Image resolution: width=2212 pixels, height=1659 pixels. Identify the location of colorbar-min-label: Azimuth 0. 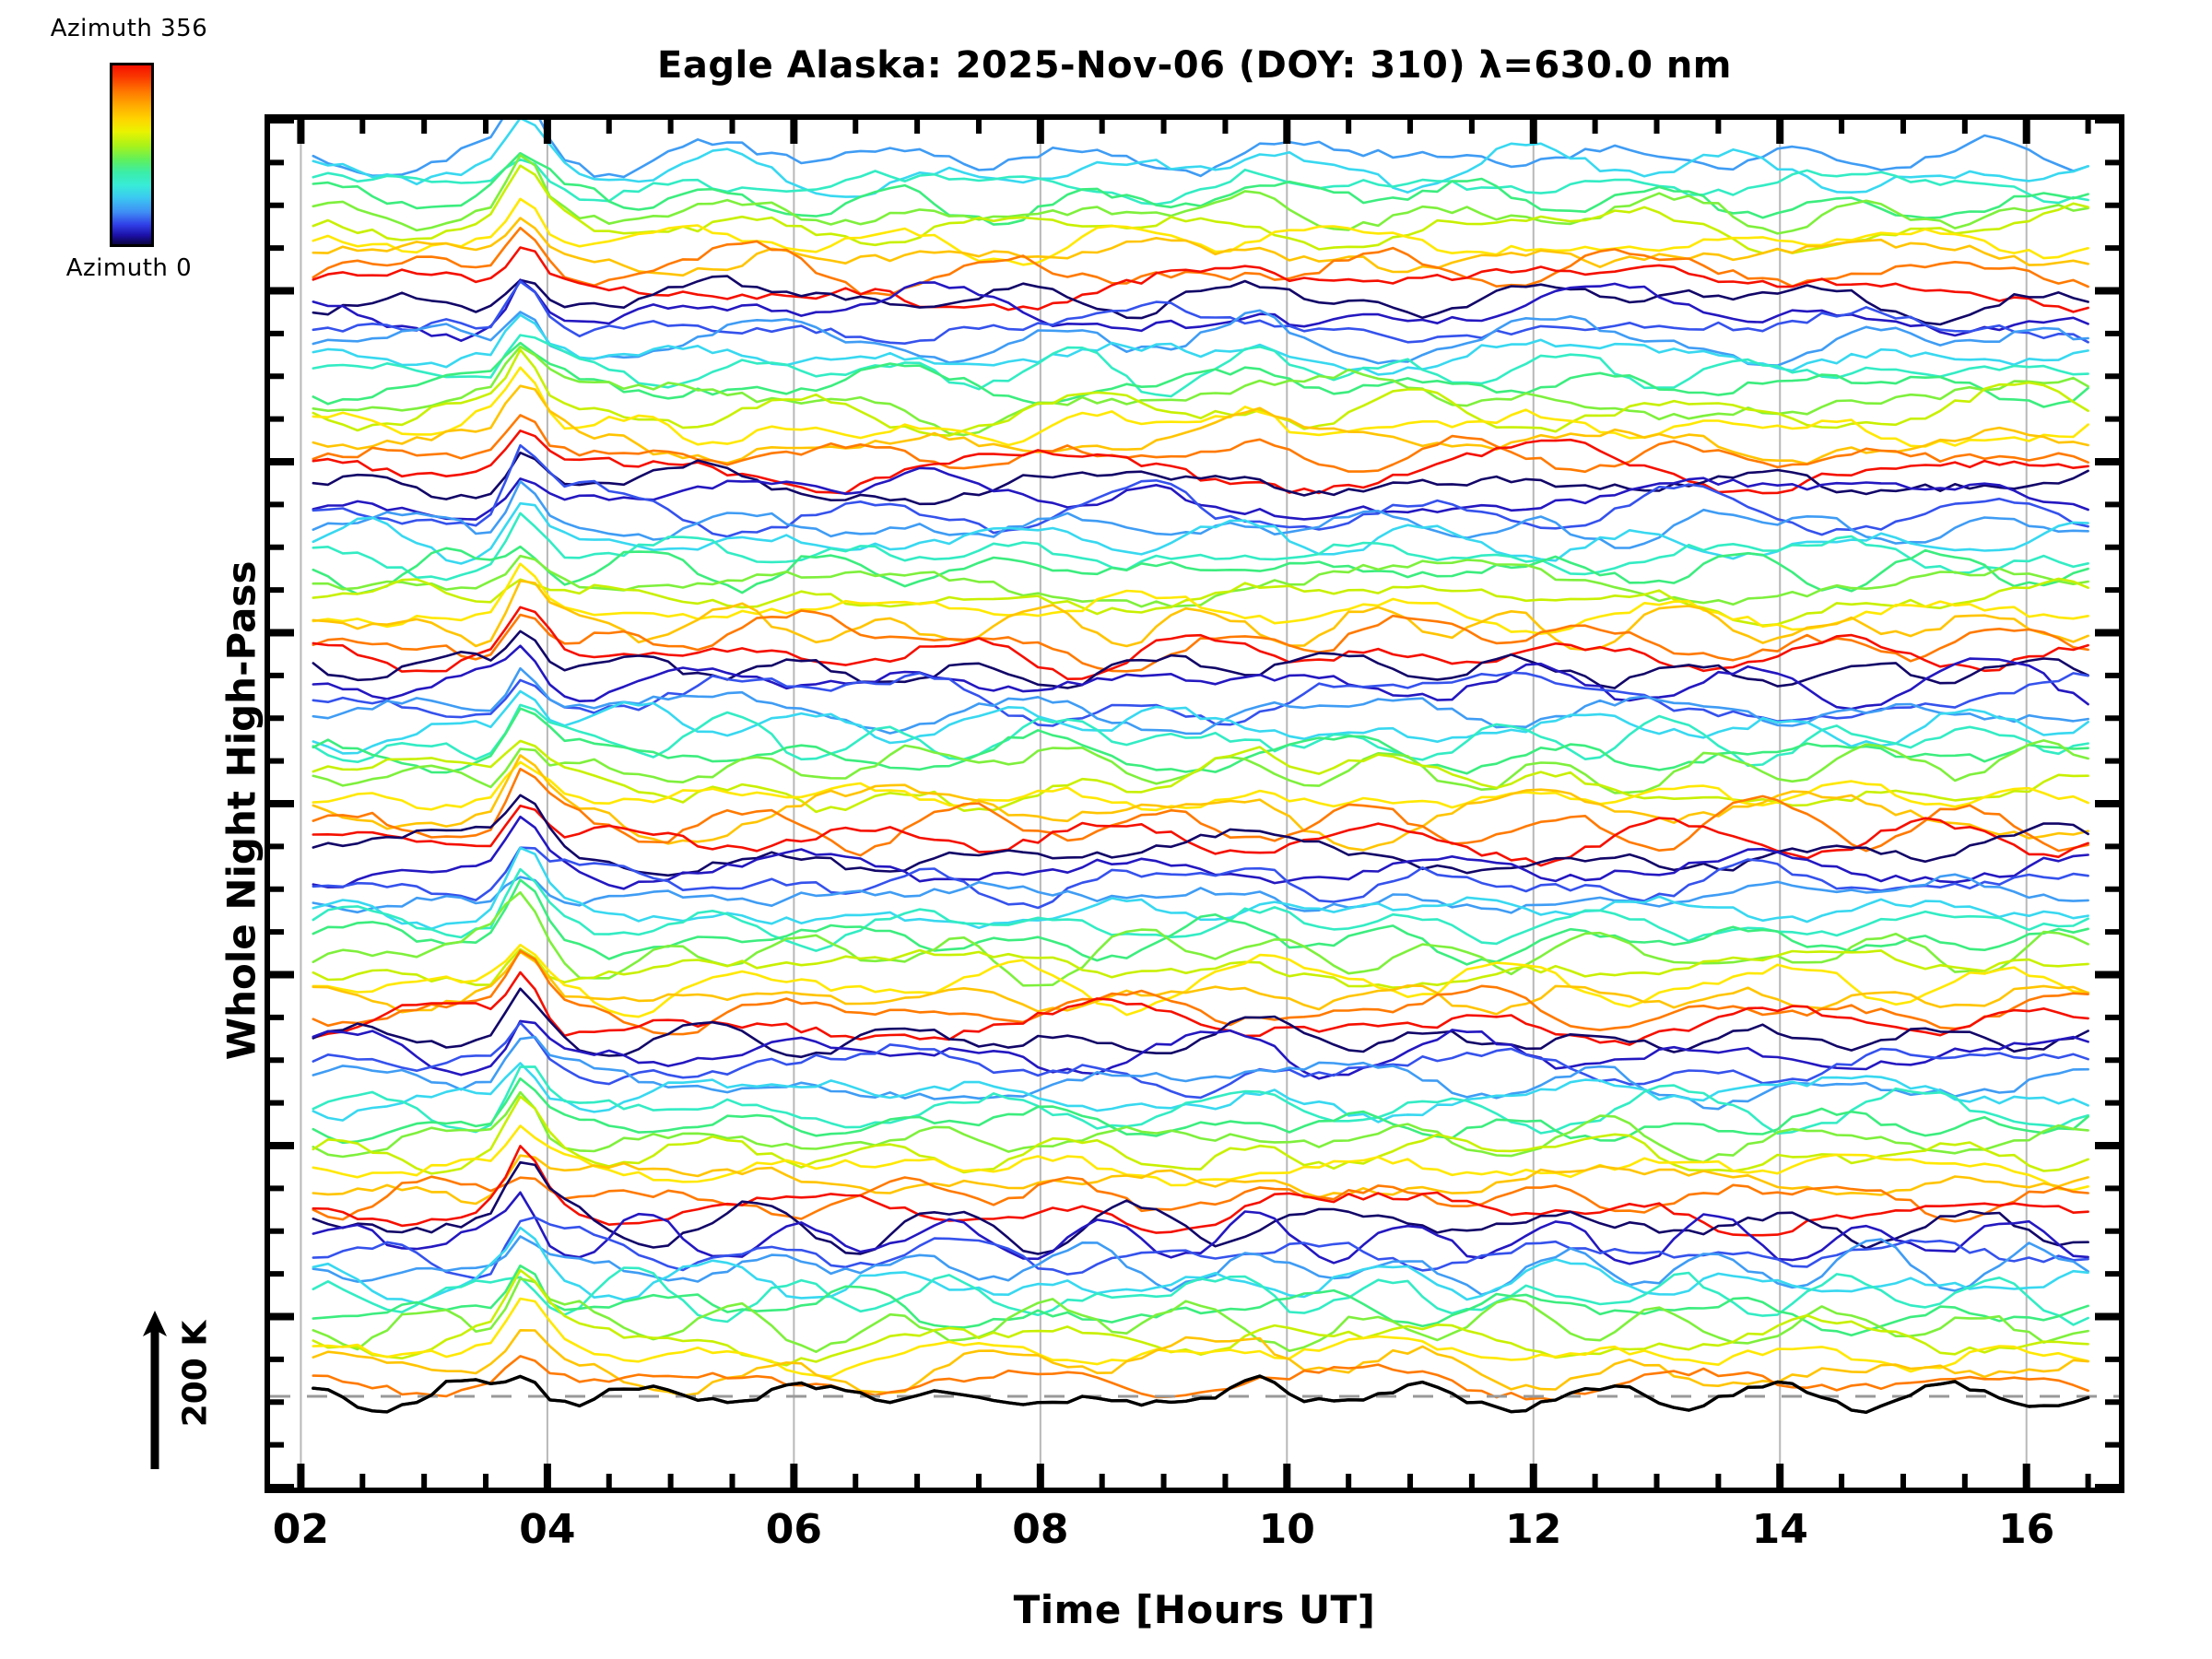
(129, 268).